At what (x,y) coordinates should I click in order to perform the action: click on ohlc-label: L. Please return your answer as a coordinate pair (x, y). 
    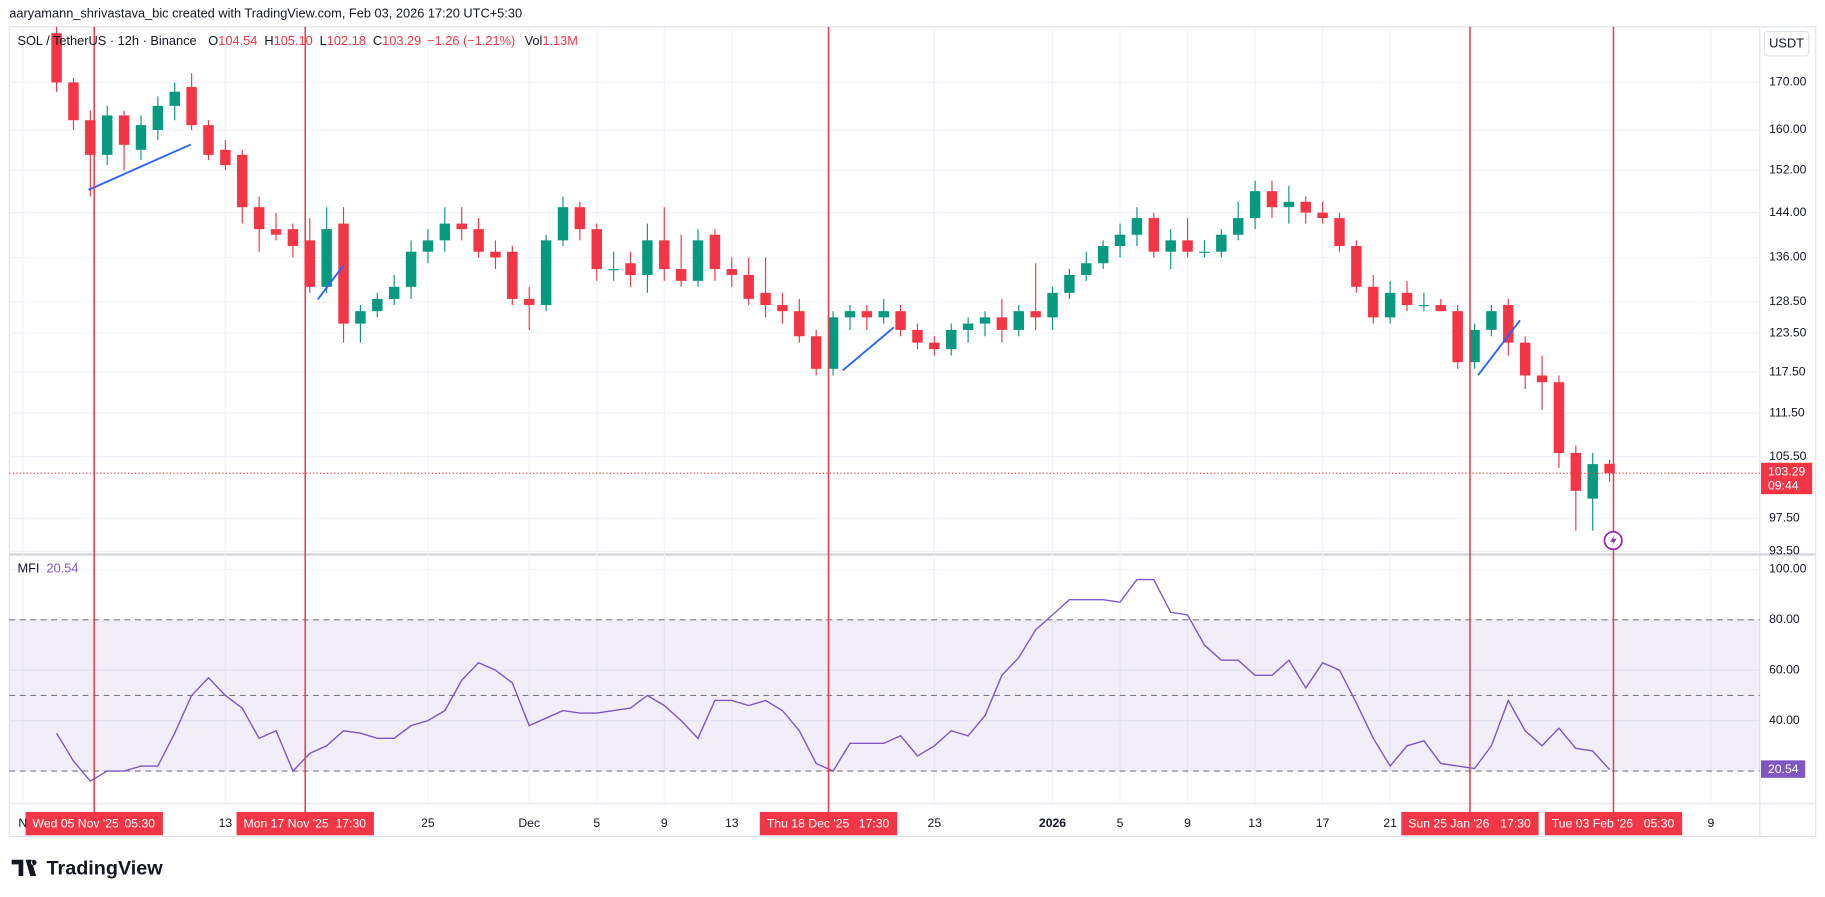
    Looking at the image, I should click on (323, 40).